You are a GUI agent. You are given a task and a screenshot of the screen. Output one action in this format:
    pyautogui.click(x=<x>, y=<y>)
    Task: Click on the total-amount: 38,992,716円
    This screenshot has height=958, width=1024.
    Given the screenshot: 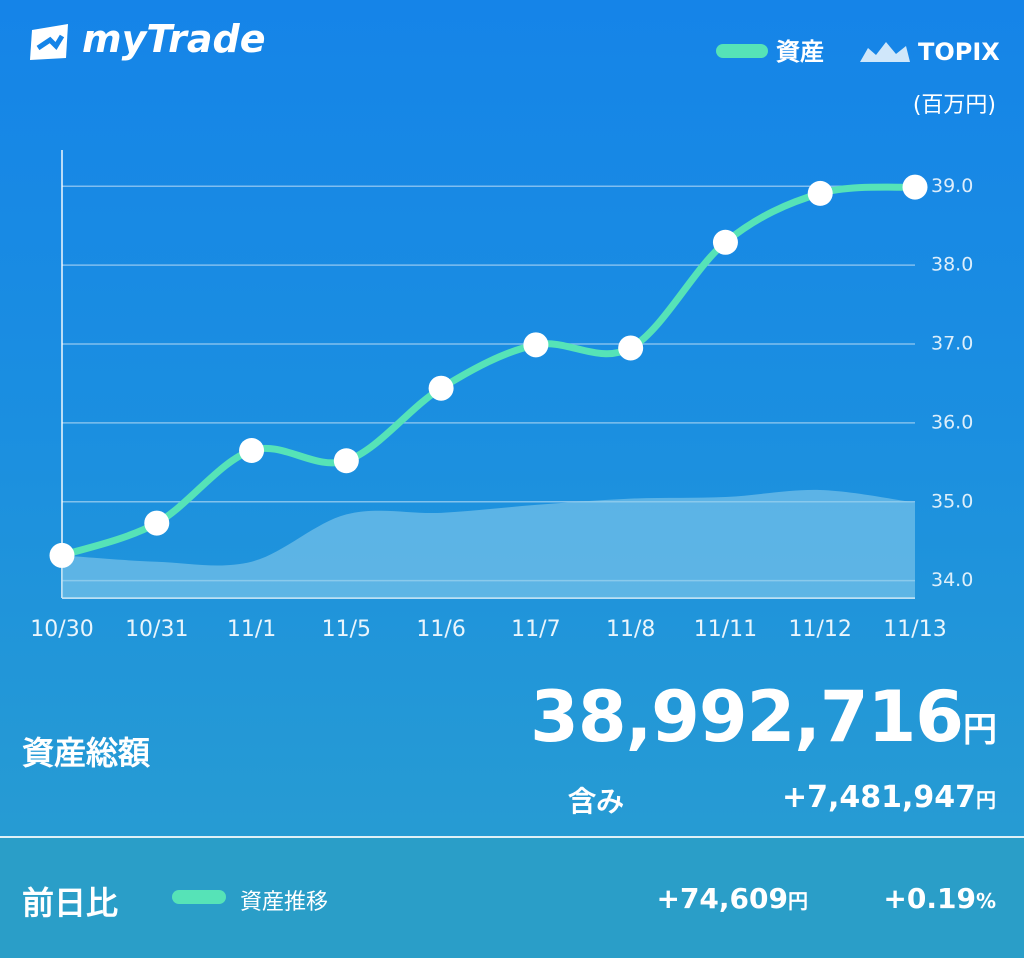 What is the action you would take?
    pyautogui.click(x=763, y=717)
    